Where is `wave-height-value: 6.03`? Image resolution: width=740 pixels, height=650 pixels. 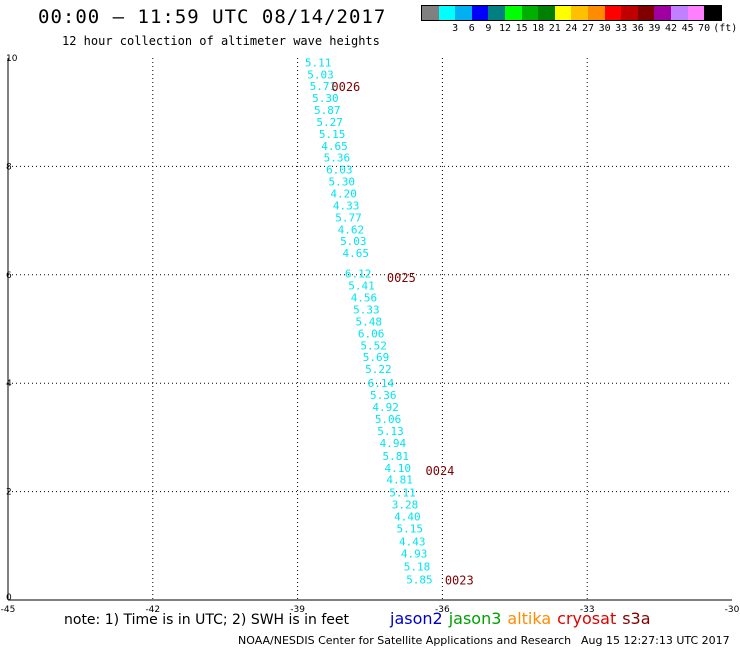 wave-height-value: 6.03 is located at coordinates (339, 170).